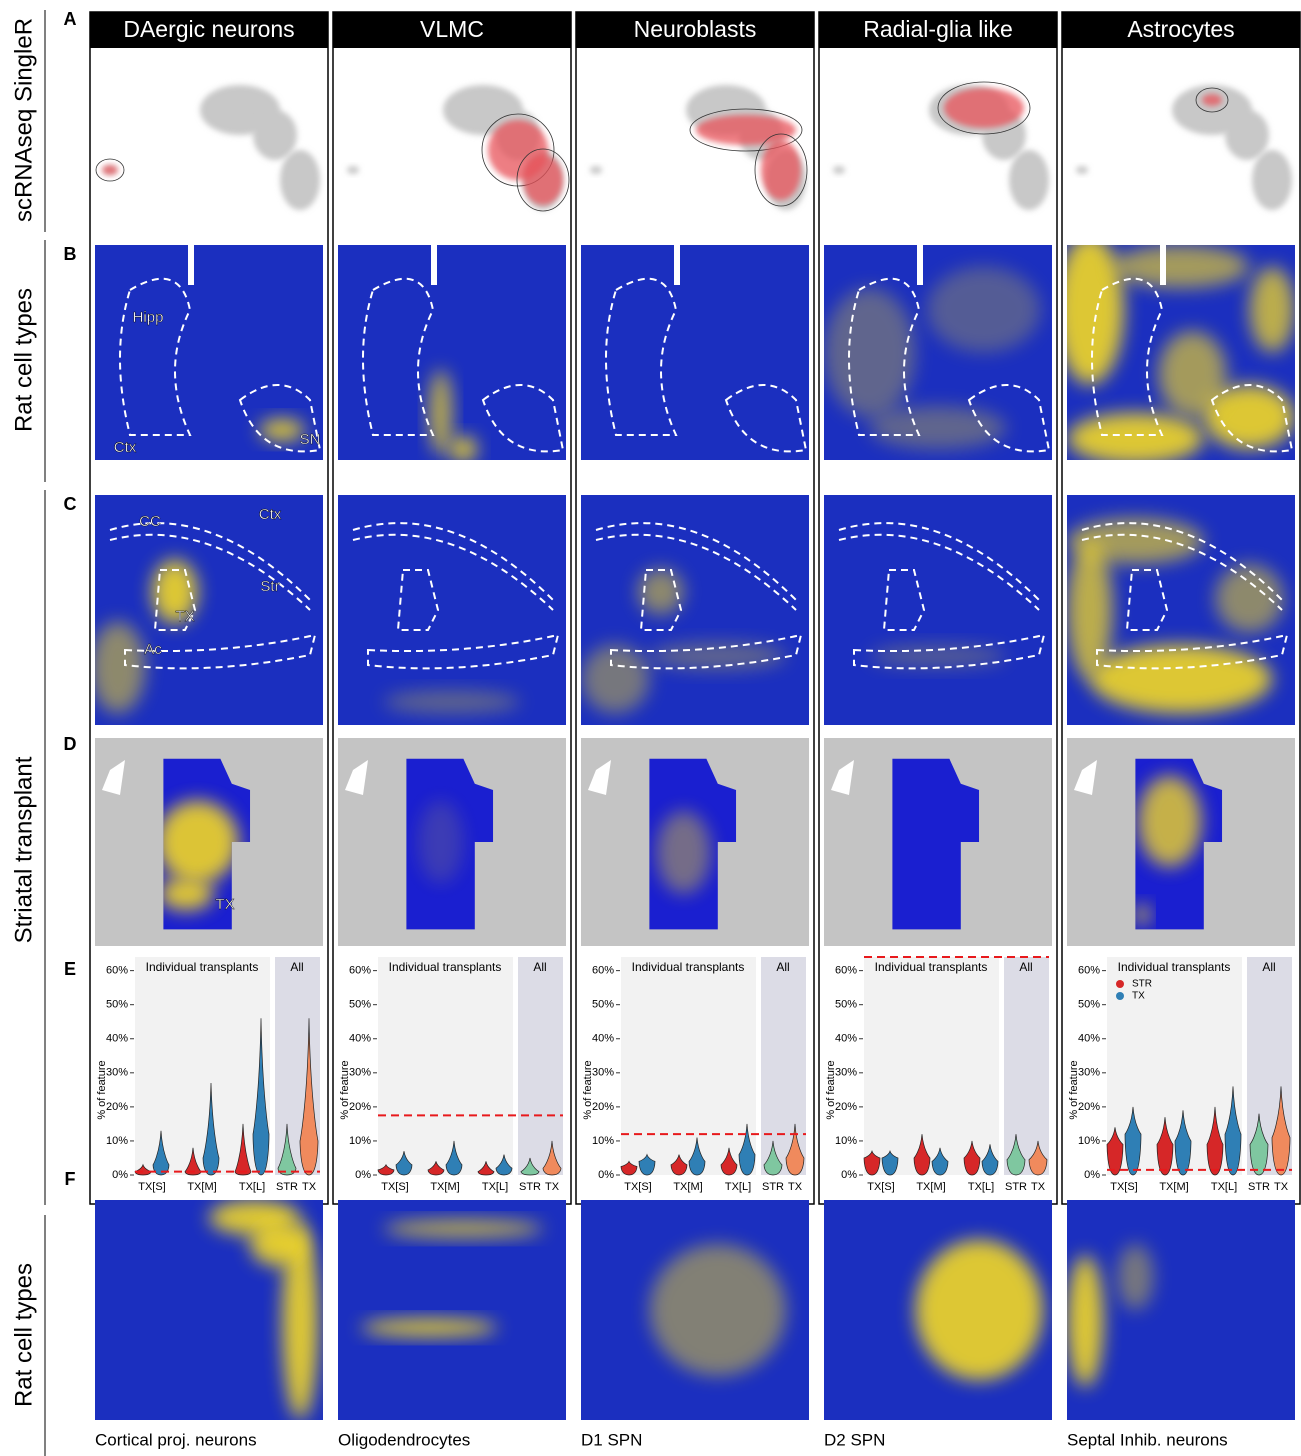 Image resolution: width=1301 pixels, height=1456 pixels. What do you see at coordinates (1180, 29) in the screenshot?
I see `column-title: Astrocytes` at bounding box center [1180, 29].